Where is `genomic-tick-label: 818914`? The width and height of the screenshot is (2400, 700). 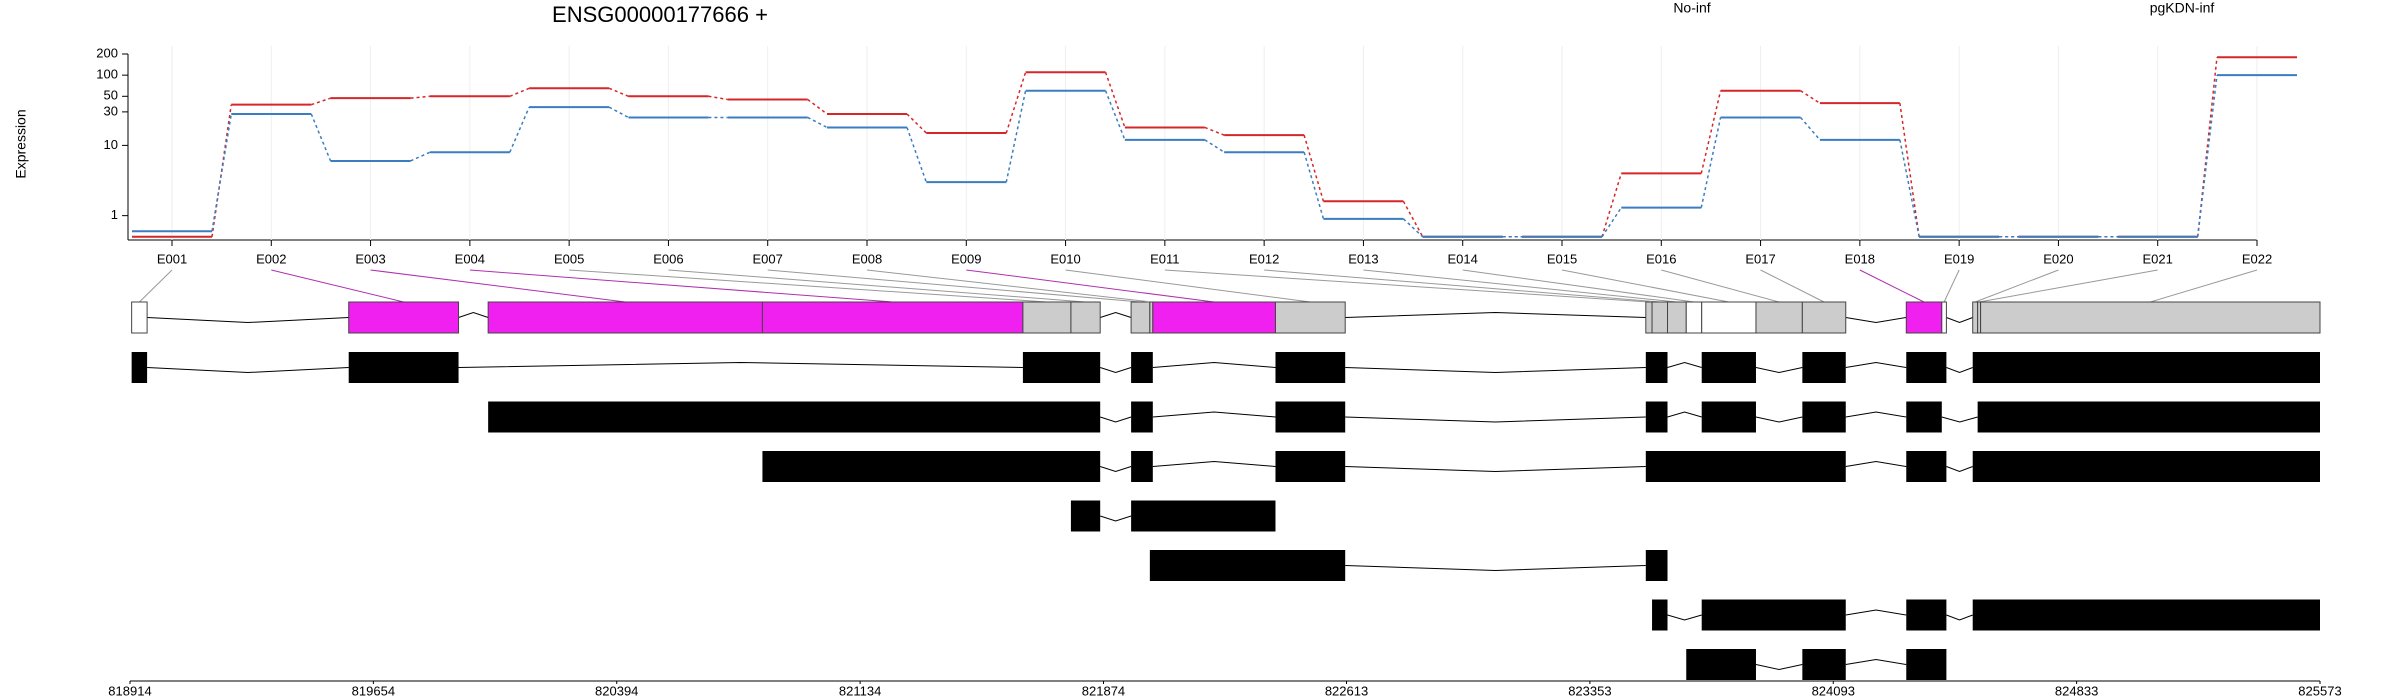
genomic-tick-label: 818914 is located at coordinates (129, 690).